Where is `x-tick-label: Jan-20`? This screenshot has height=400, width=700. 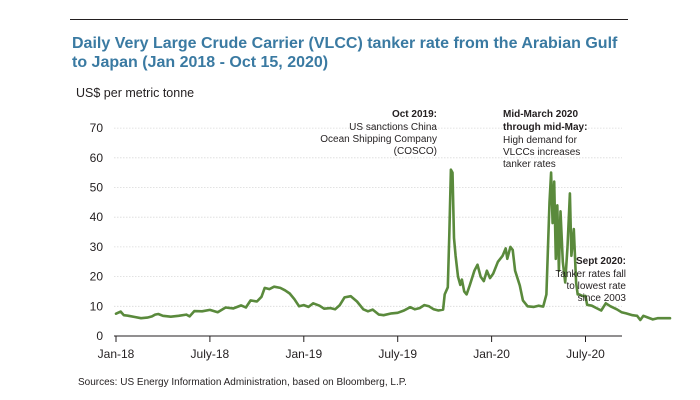
x-tick-label: Jan-20 is located at coordinates (491, 354).